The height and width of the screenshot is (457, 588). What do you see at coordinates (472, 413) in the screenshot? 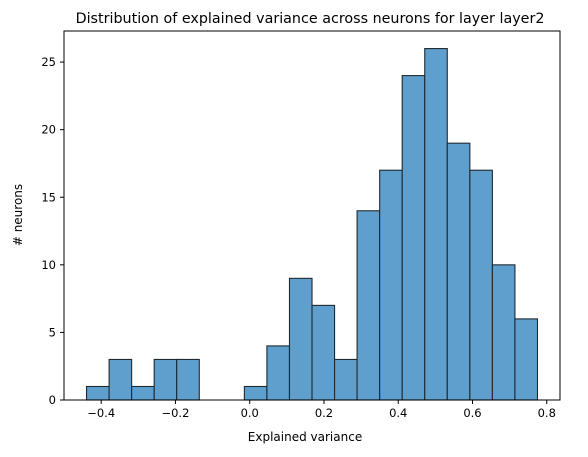
I see `x-tick-label-5: 0.6` at bounding box center [472, 413].